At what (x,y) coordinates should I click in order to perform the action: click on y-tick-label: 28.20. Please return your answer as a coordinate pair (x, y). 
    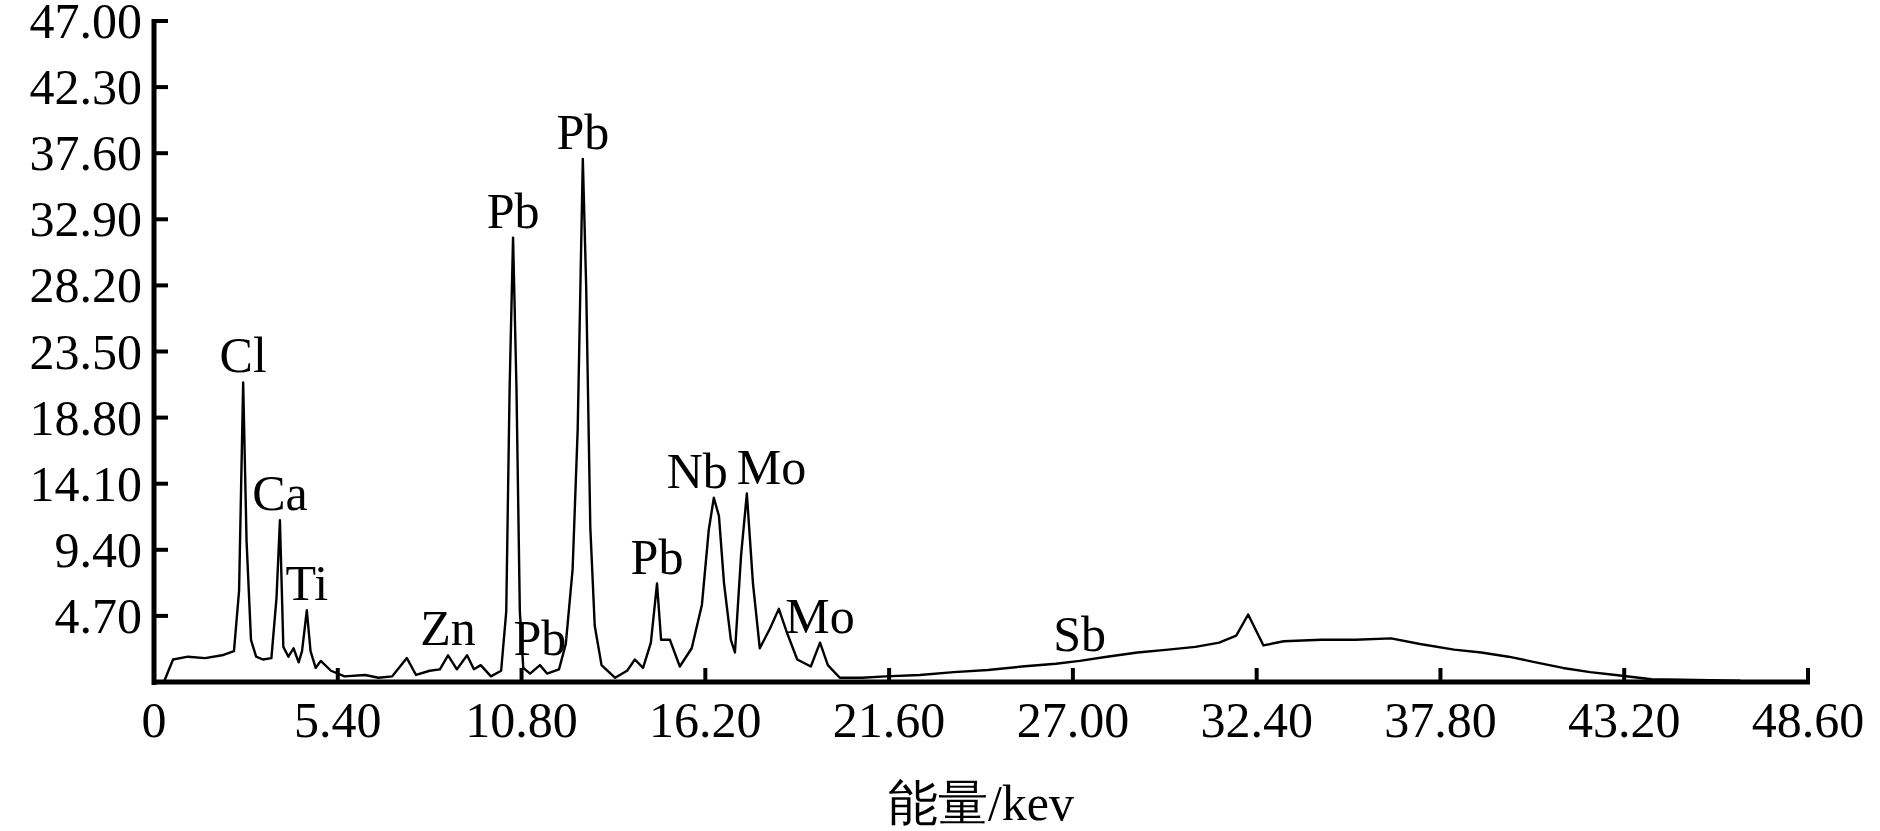
    Looking at the image, I should click on (85, 285).